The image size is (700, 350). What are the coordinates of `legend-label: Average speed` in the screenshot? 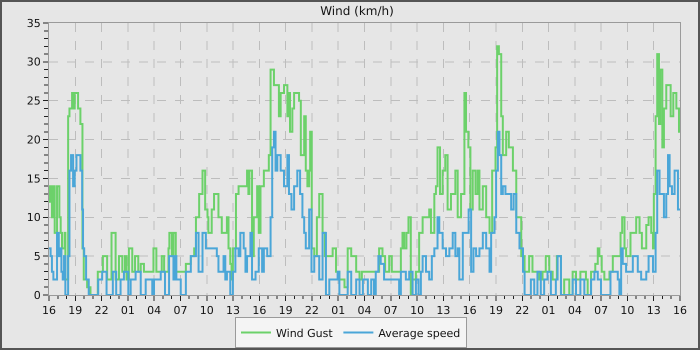 It's located at (419, 333).